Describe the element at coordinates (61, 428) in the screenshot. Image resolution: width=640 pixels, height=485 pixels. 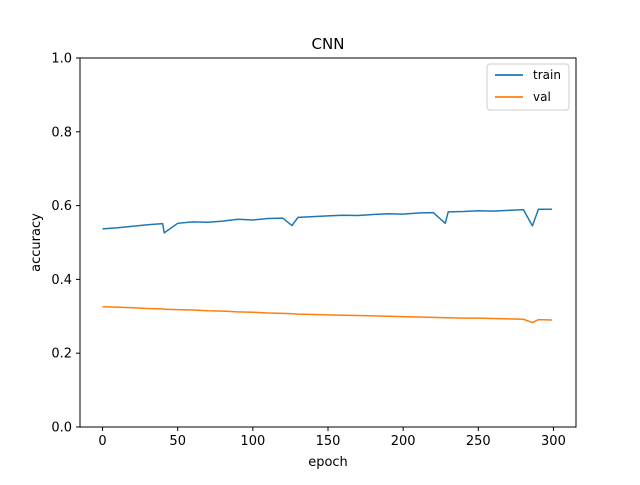
I see `y-tick-label: 0.0` at that location.